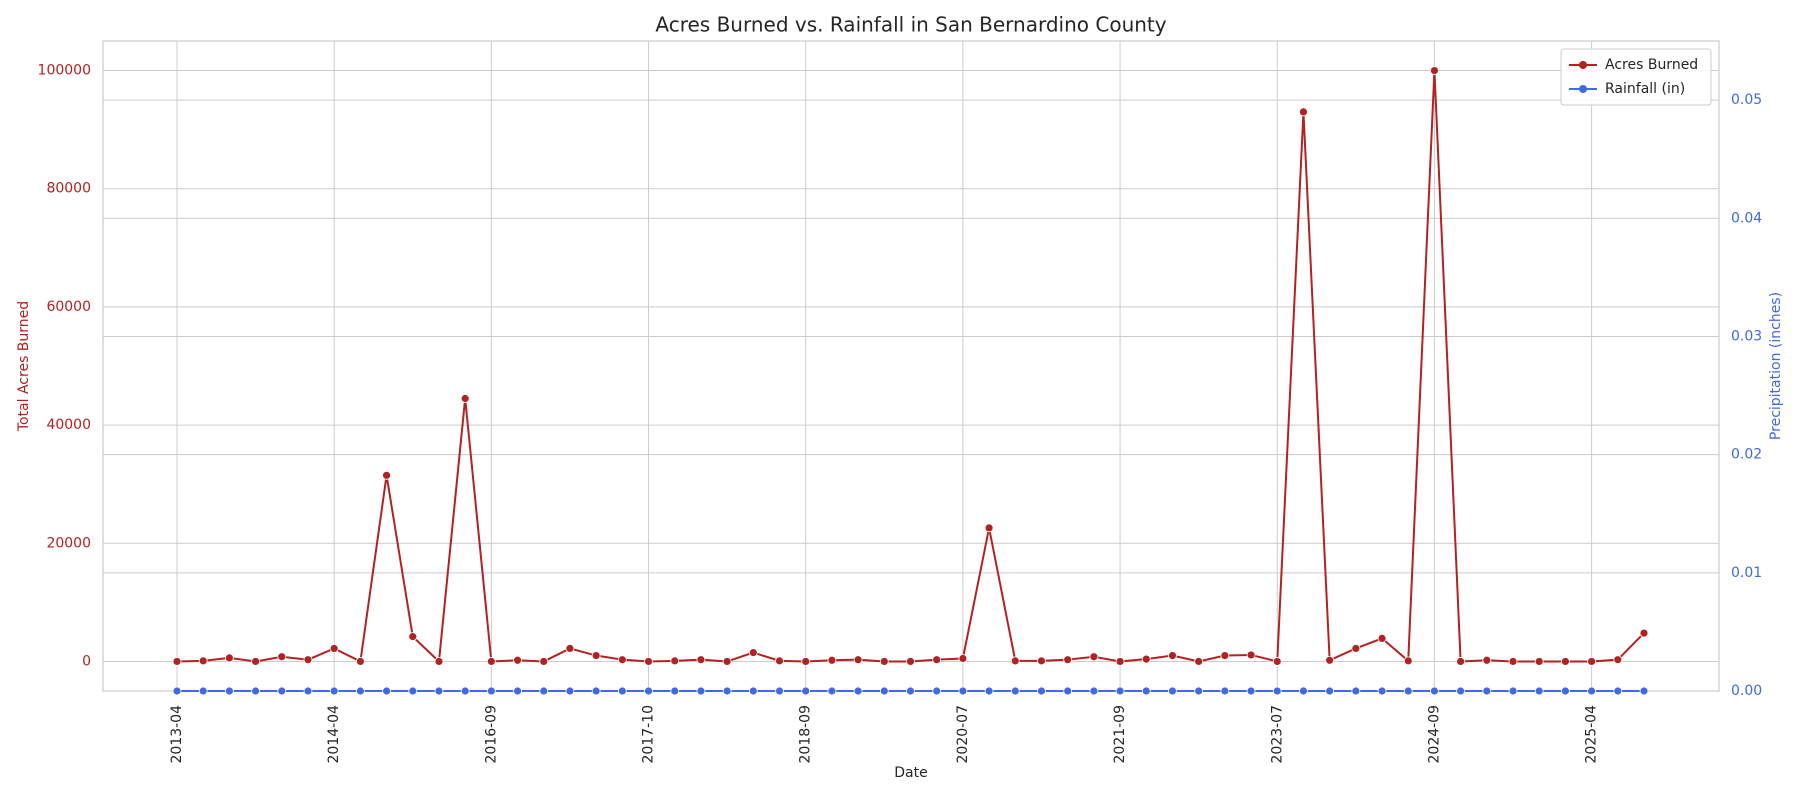 The width and height of the screenshot is (1800, 800). I want to click on y2-tick-label: 0.00, so click(1746, 691).